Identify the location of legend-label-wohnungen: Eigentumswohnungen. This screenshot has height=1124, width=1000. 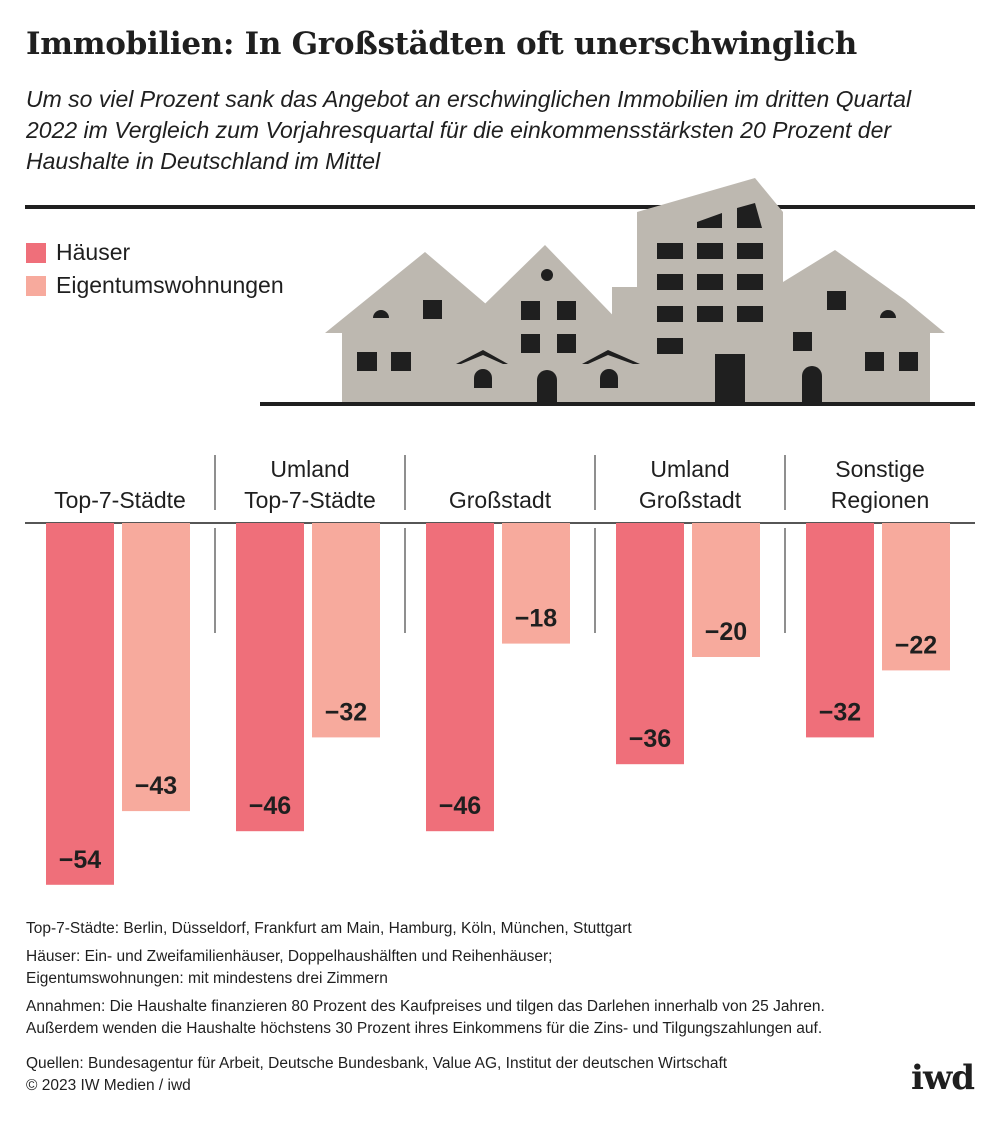
(170, 285).